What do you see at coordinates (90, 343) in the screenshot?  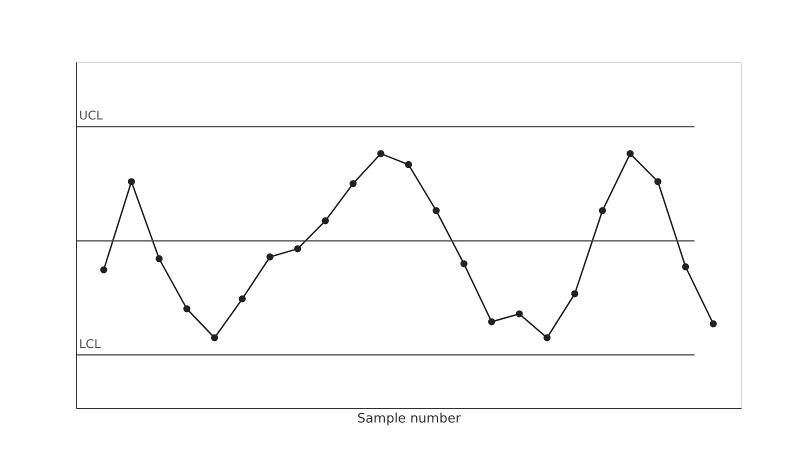 I see `ref-line-label: LCL` at bounding box center [90, 343].